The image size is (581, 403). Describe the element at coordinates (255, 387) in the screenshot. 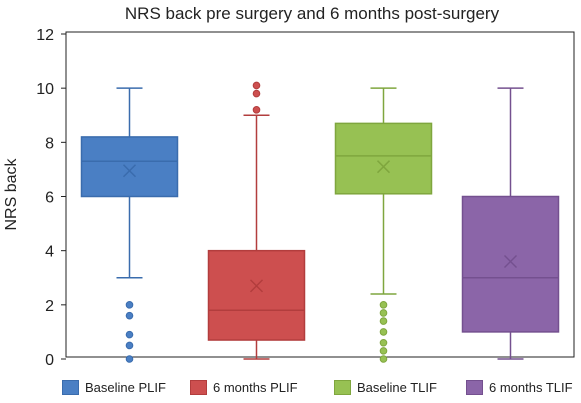

I see `legend-label: 6 months PLIF` at that location.